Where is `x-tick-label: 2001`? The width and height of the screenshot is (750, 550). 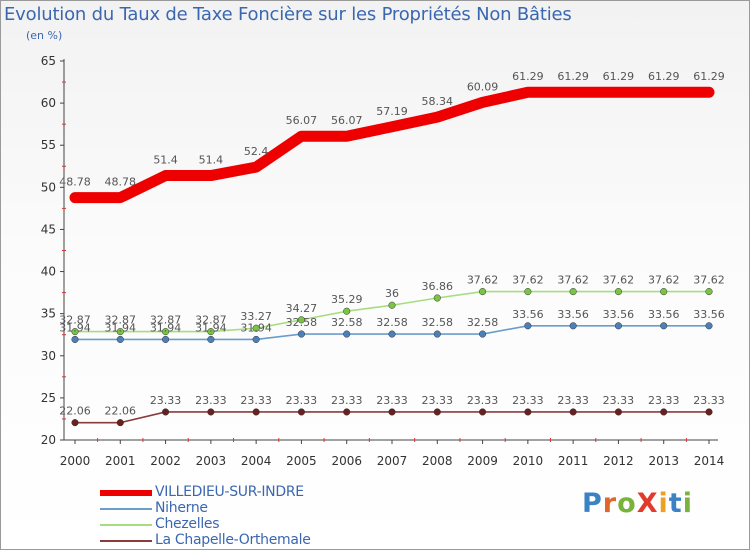
x-tick-label: 2001 is located at coordinates (120, 461).